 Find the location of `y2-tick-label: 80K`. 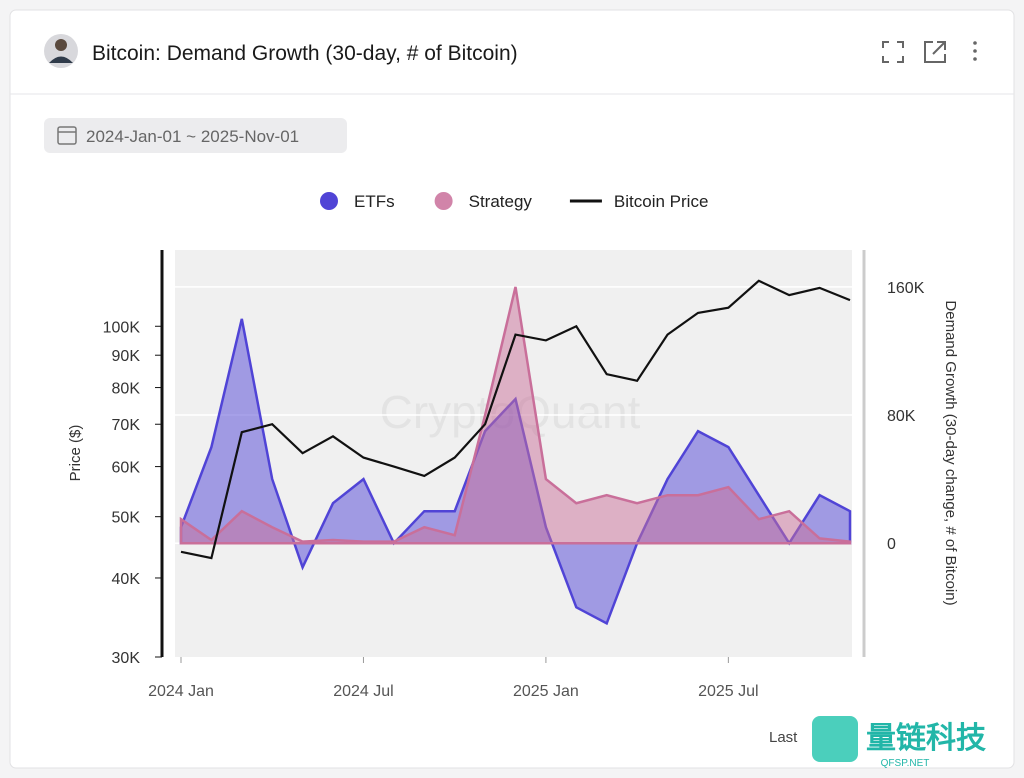

y2-tick-label: 80K is located at coordinates (901, 416).